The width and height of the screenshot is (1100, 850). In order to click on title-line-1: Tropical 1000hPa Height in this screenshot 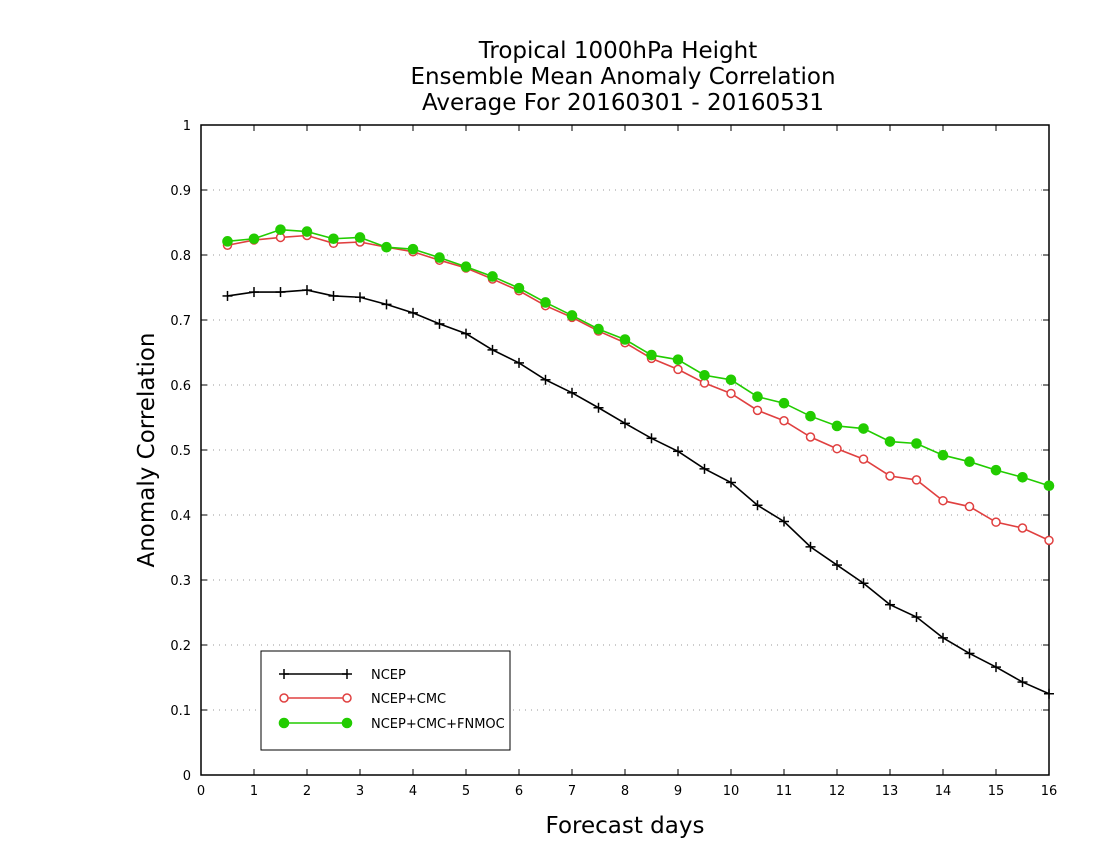, I will do `click(618, 51)`.